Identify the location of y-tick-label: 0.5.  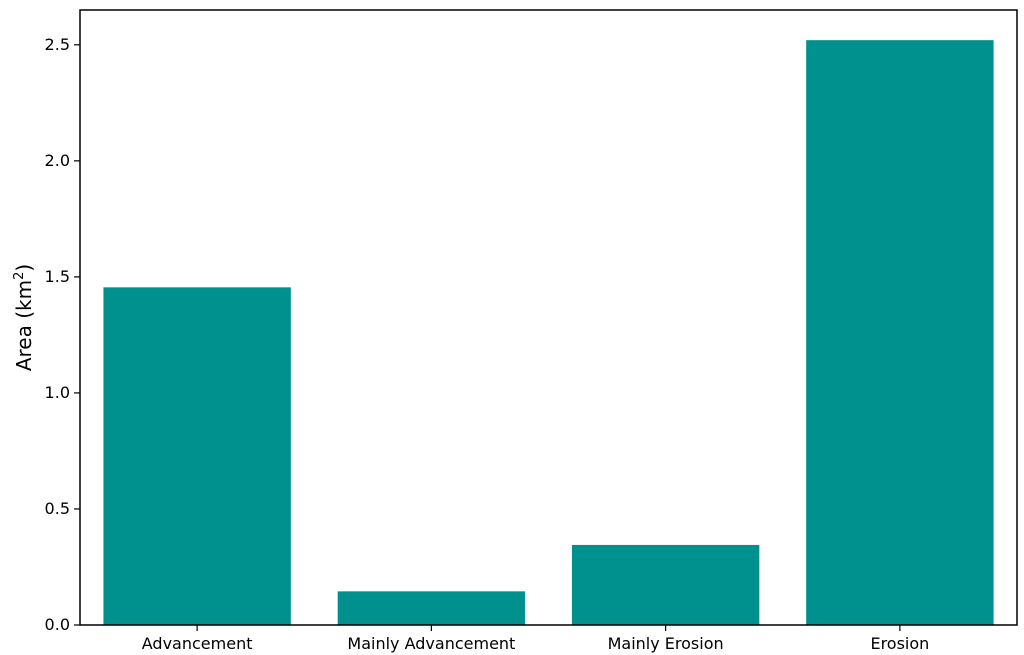
(57, 508).